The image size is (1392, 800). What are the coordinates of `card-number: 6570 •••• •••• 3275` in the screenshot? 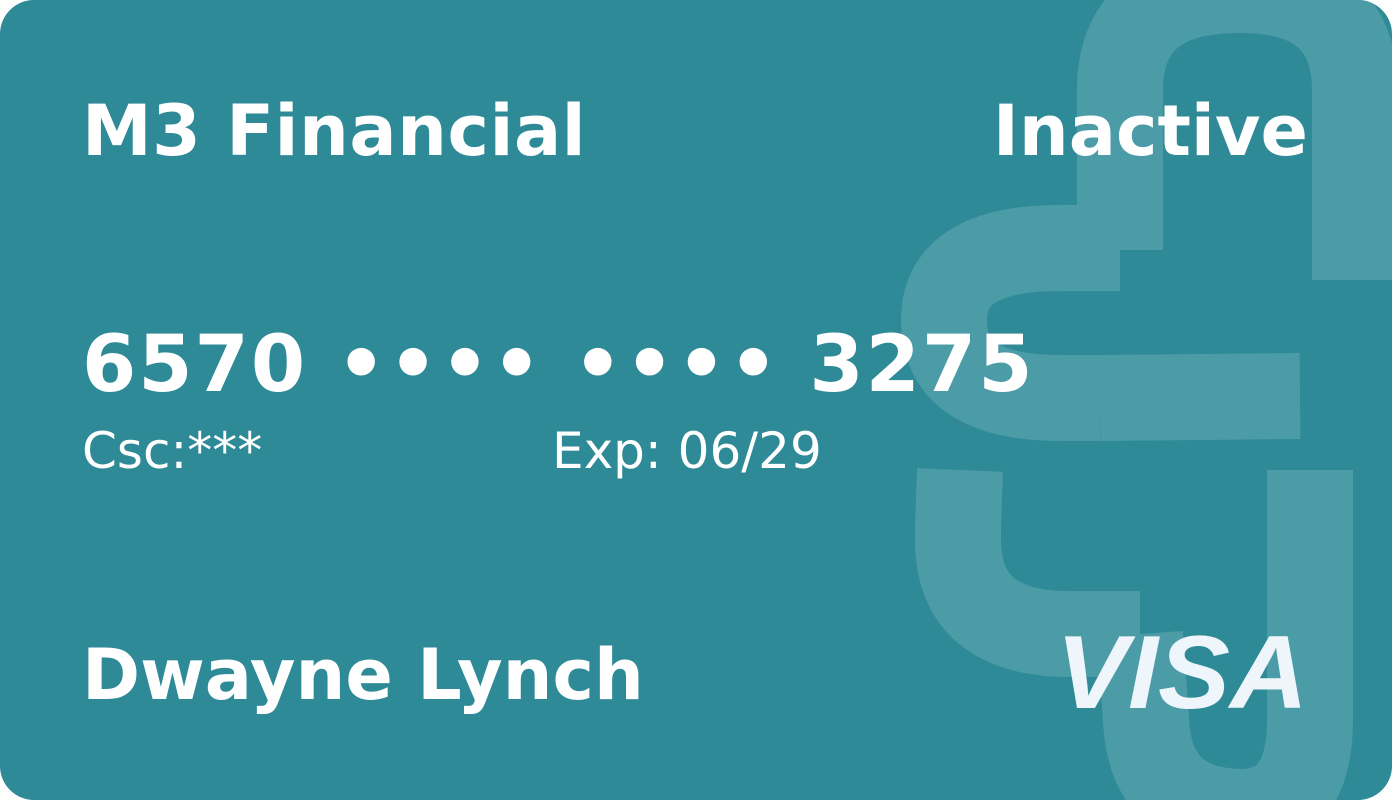 It's located at (558, 365).